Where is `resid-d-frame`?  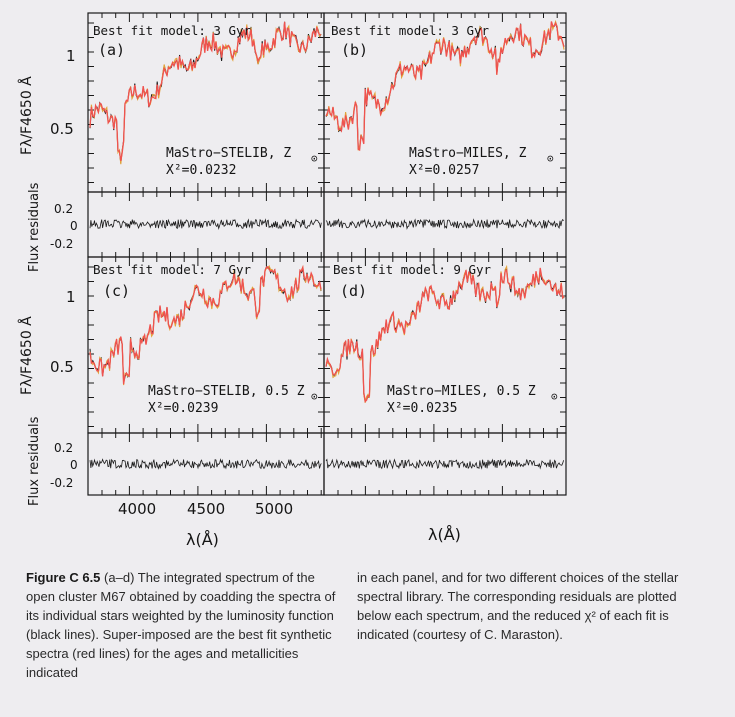 resid-d-frame is located at coordinates (445, 464).